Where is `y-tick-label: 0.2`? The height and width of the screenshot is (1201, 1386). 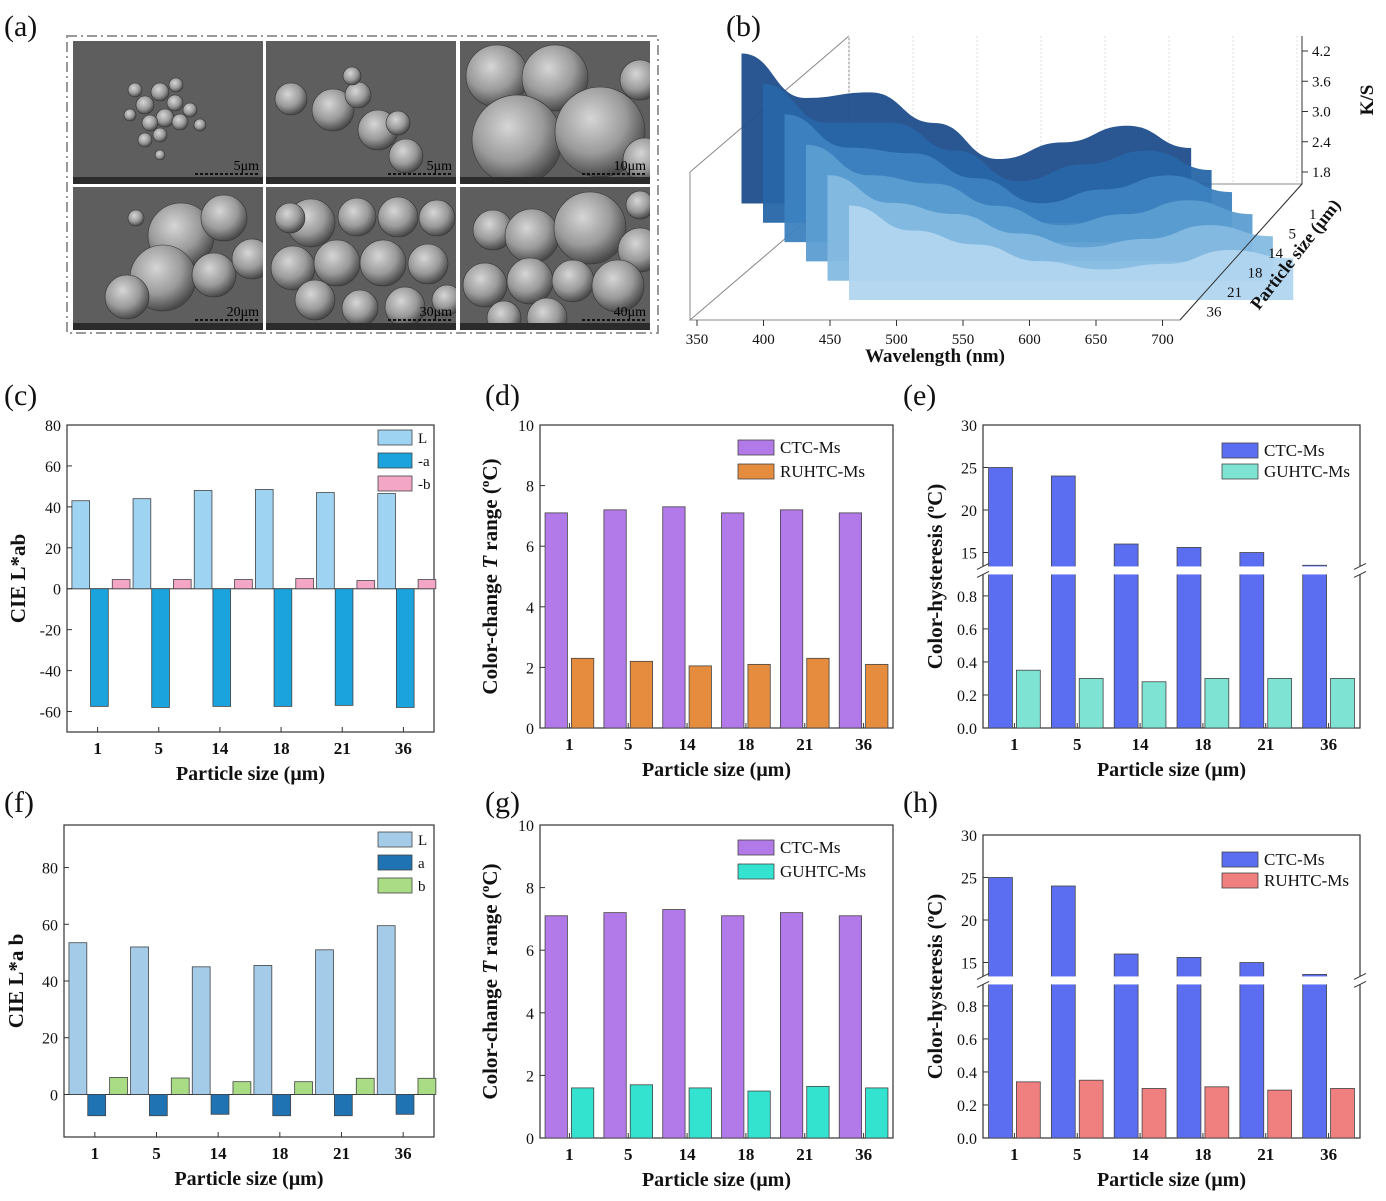 y-tick-label: 0.2 is located at coordinates (967, 696).